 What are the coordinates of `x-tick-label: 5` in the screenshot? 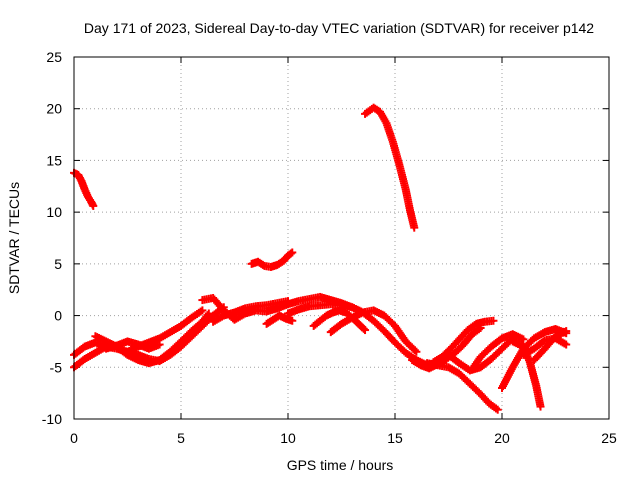 It's located at (181, 438).